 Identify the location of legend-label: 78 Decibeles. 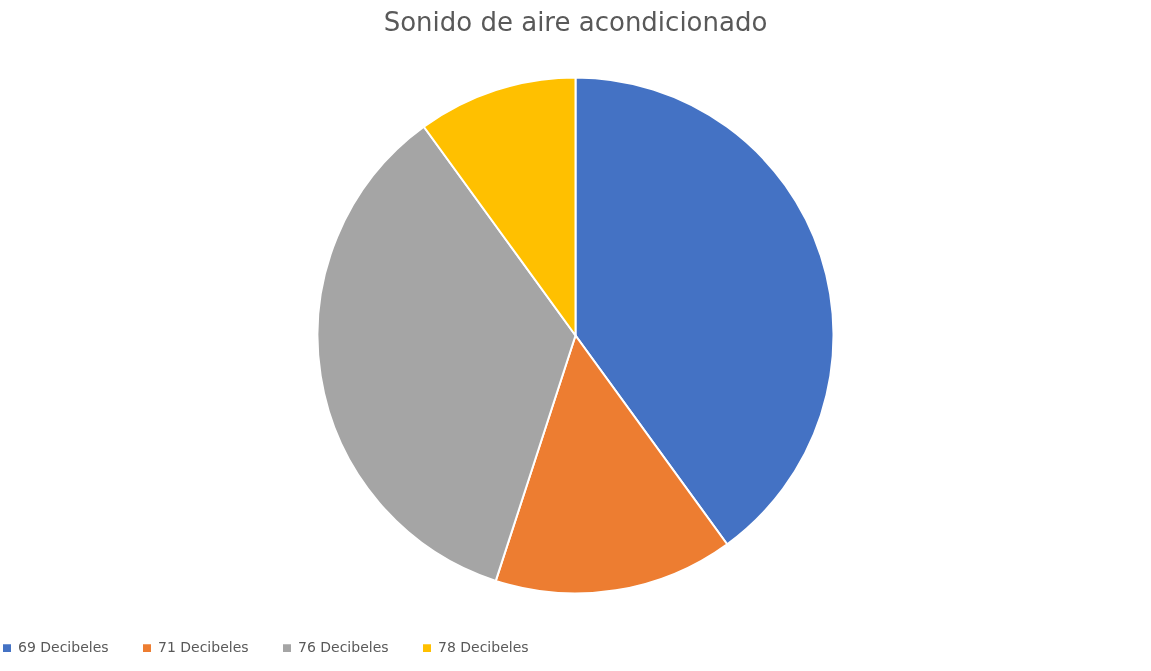
(483, 647).